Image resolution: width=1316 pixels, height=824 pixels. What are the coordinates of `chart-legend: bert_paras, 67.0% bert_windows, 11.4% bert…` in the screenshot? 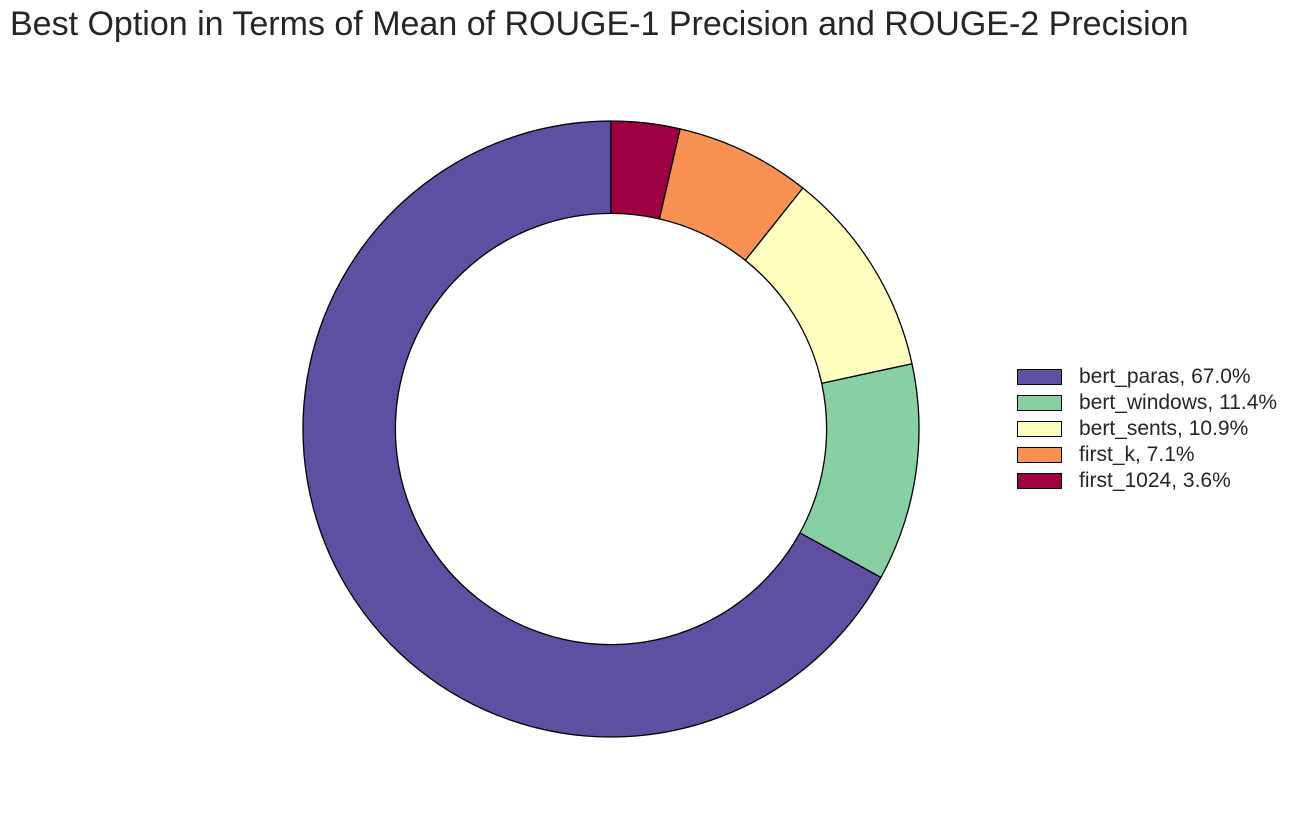 It's located at (1147, 429).